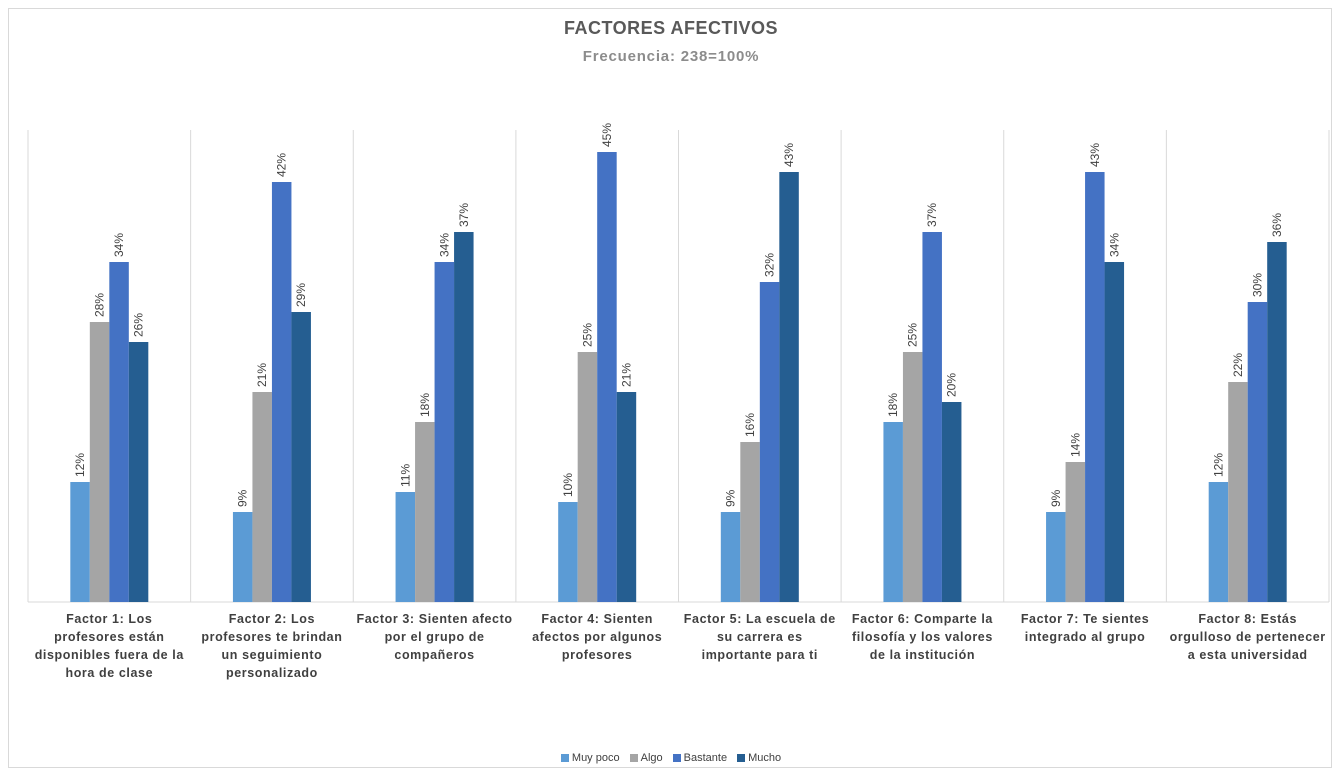  Describe the element at coordinates (301, 295) in the screenshot. I see `data-label: 29%` at that location.